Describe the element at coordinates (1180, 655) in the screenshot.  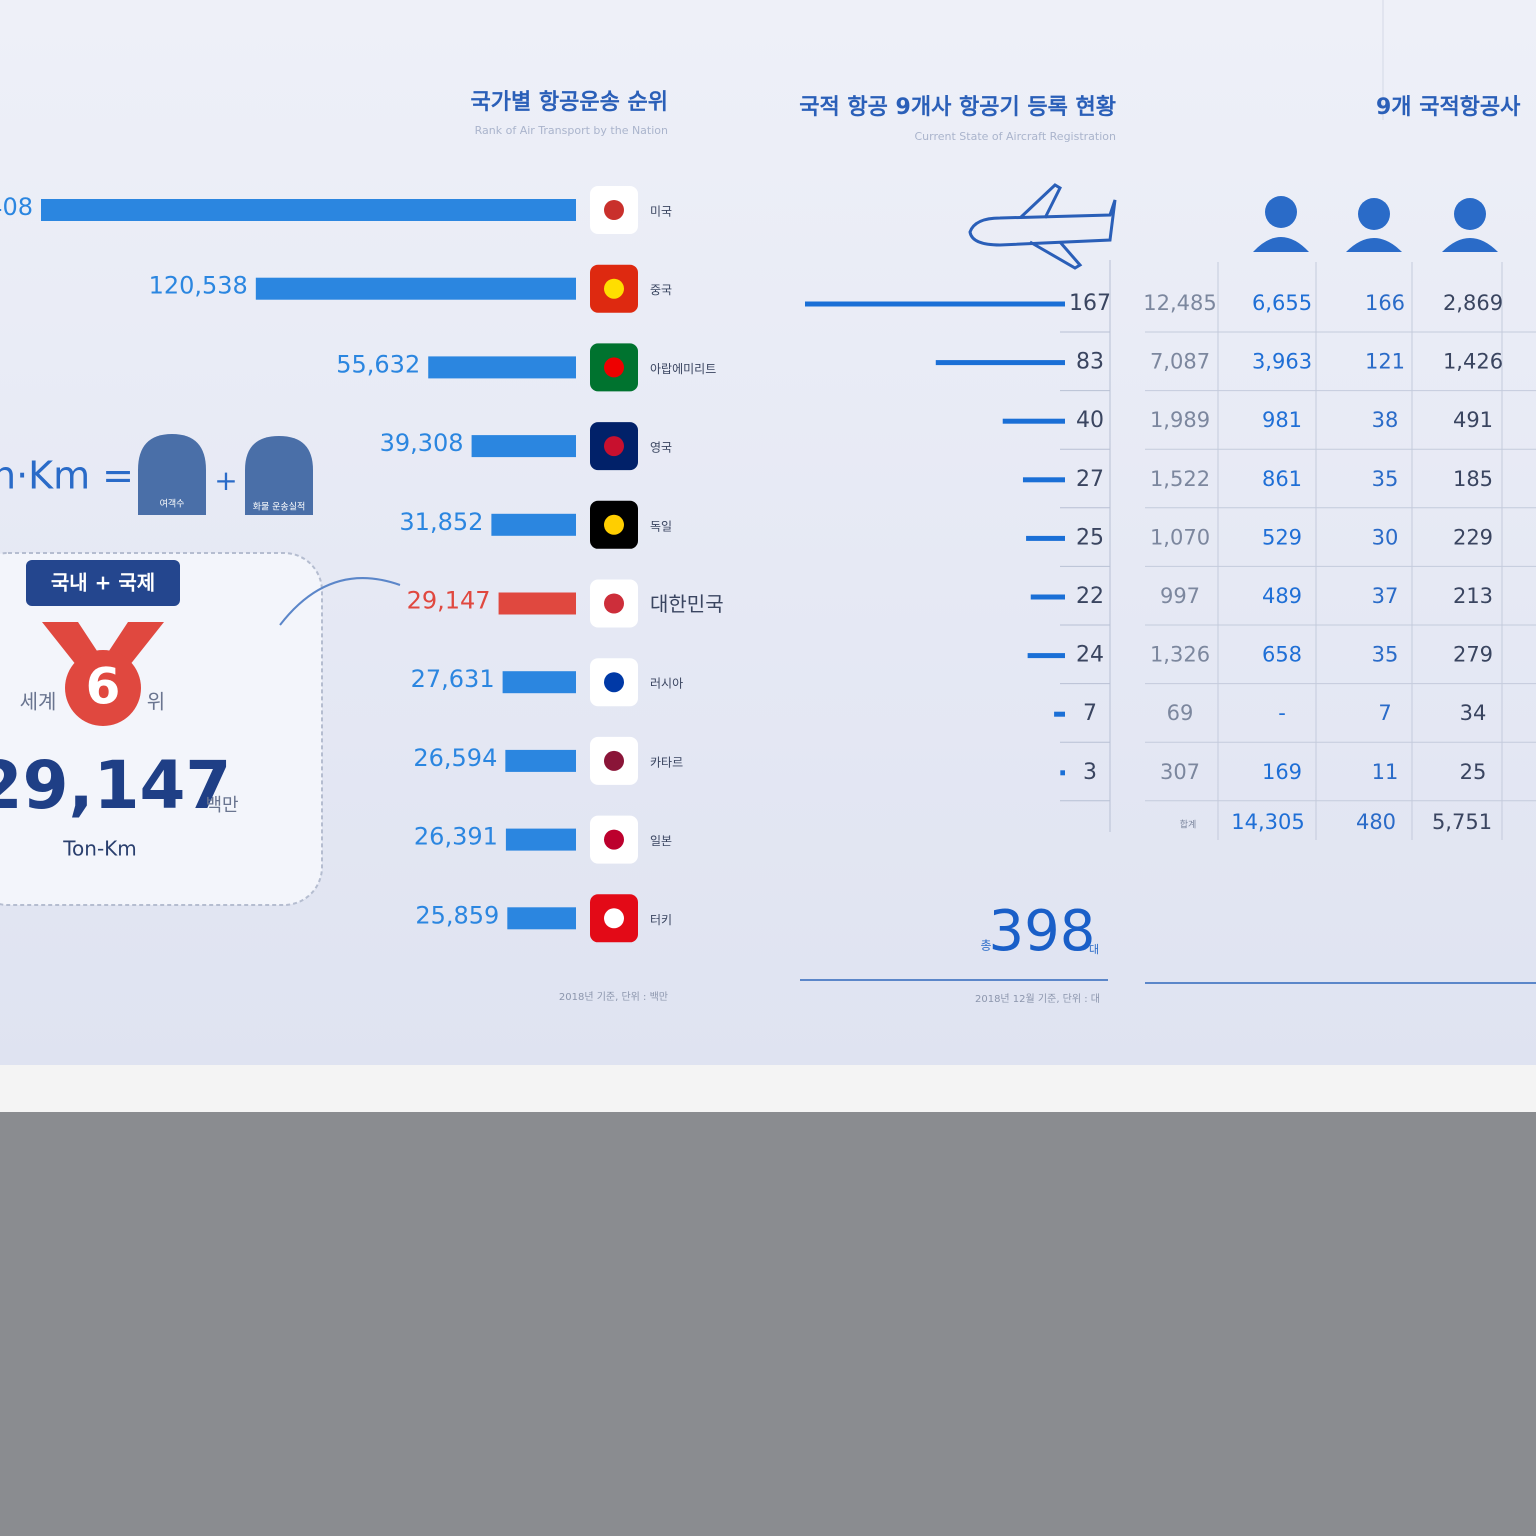
I see `table-cell: 1,326` at that location.